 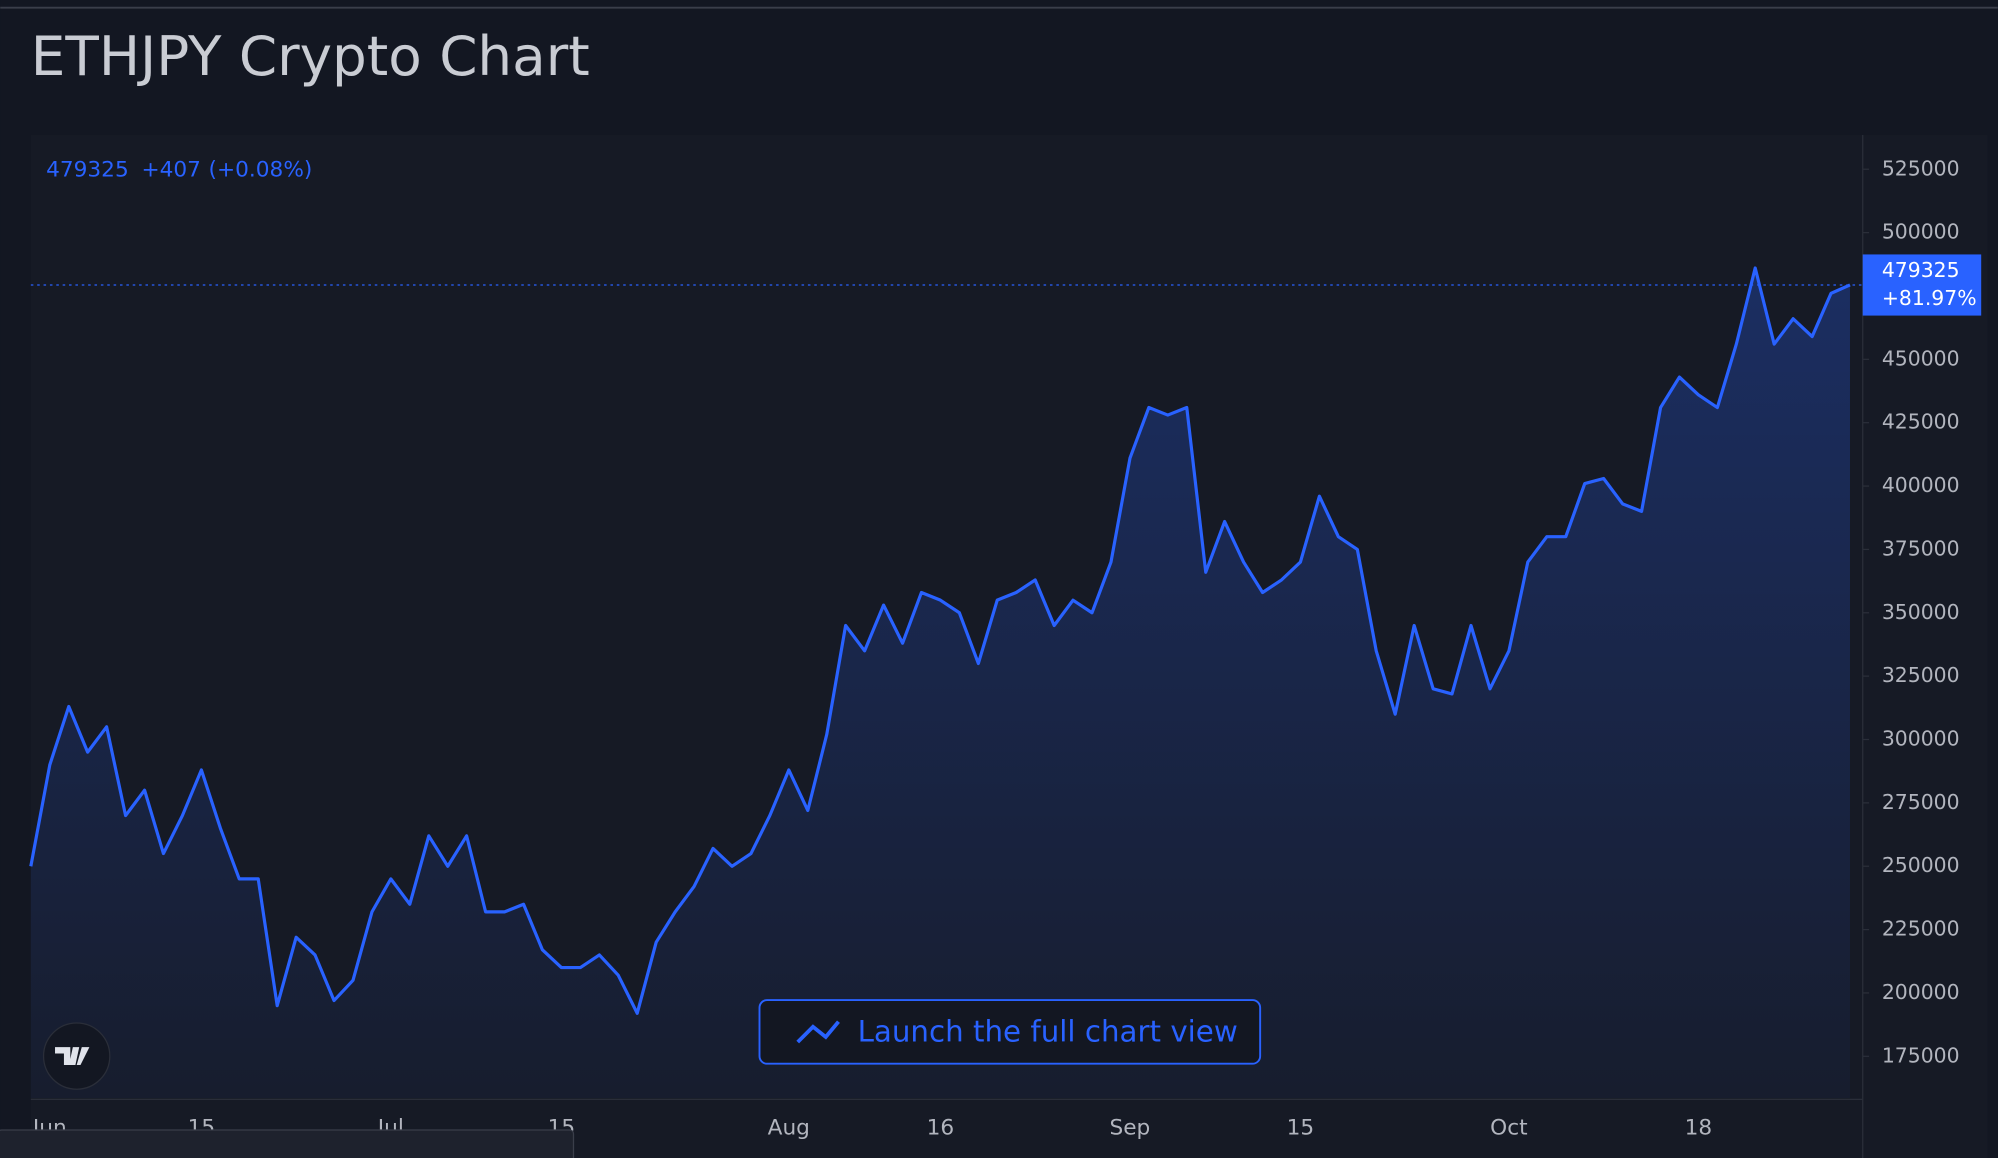 I want to click on y-tick-label: 400000, so click(x=1921, y=485).